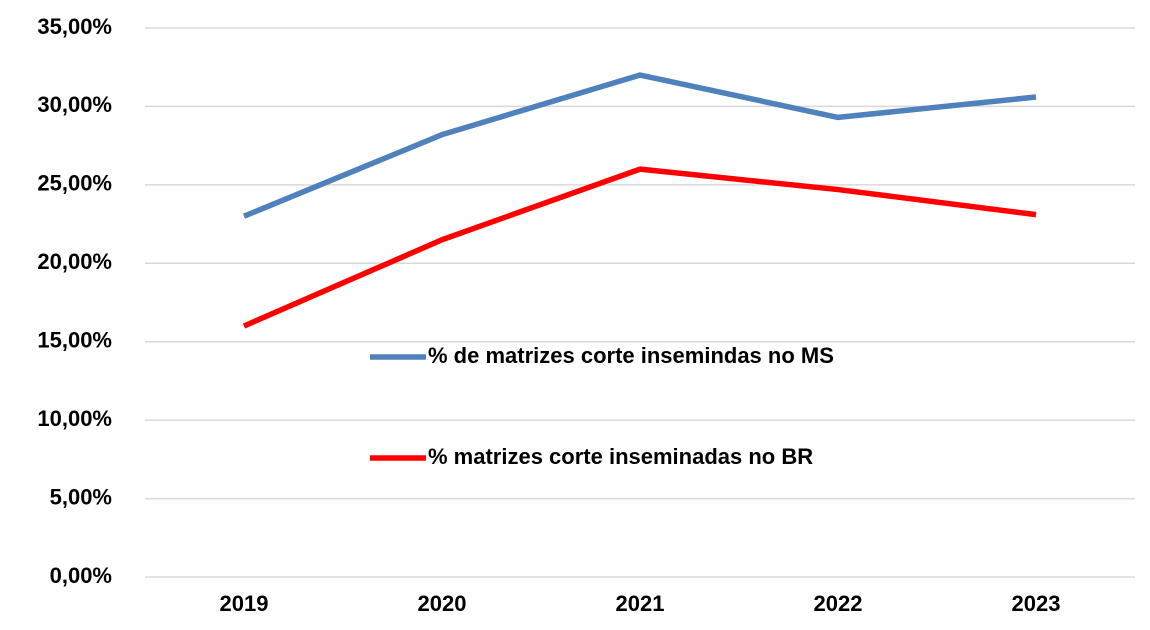 The width and height of the screenshot is (1150, 630). What do you see at coordinates (81, 496) in the screenshot?
I see `y-tick-label: 5,00%` at bounding box center [81, 496].